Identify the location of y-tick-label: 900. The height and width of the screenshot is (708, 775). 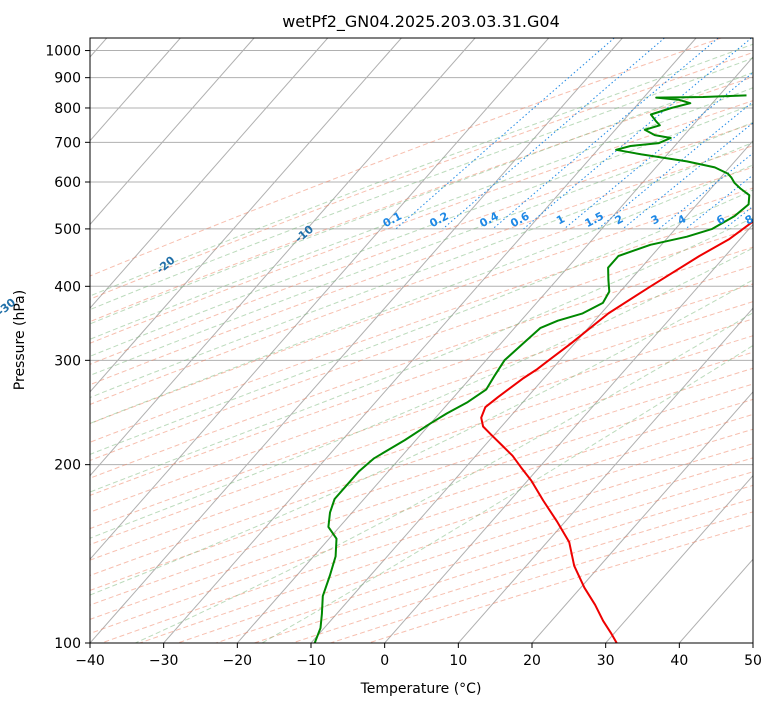
(67, 79).